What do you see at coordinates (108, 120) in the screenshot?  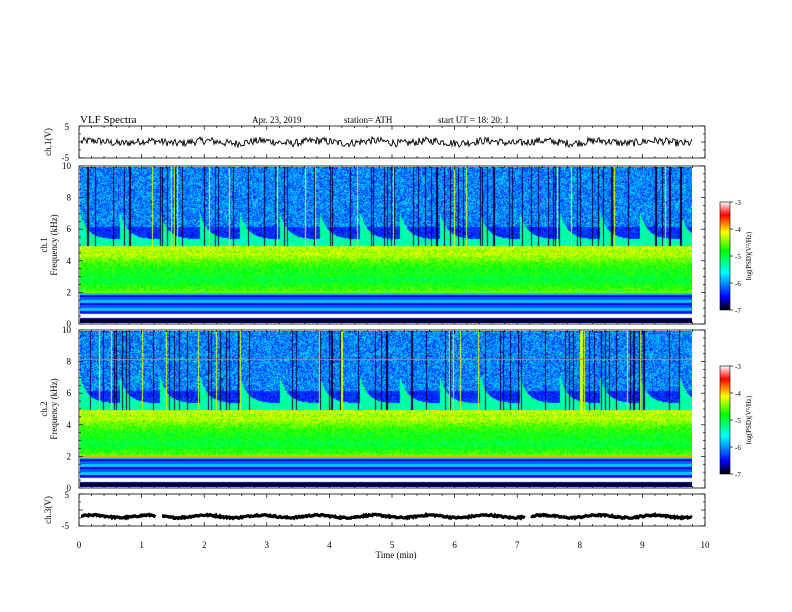 I see `figure-title: VLF Spectra` at bounding box center [108, 120].